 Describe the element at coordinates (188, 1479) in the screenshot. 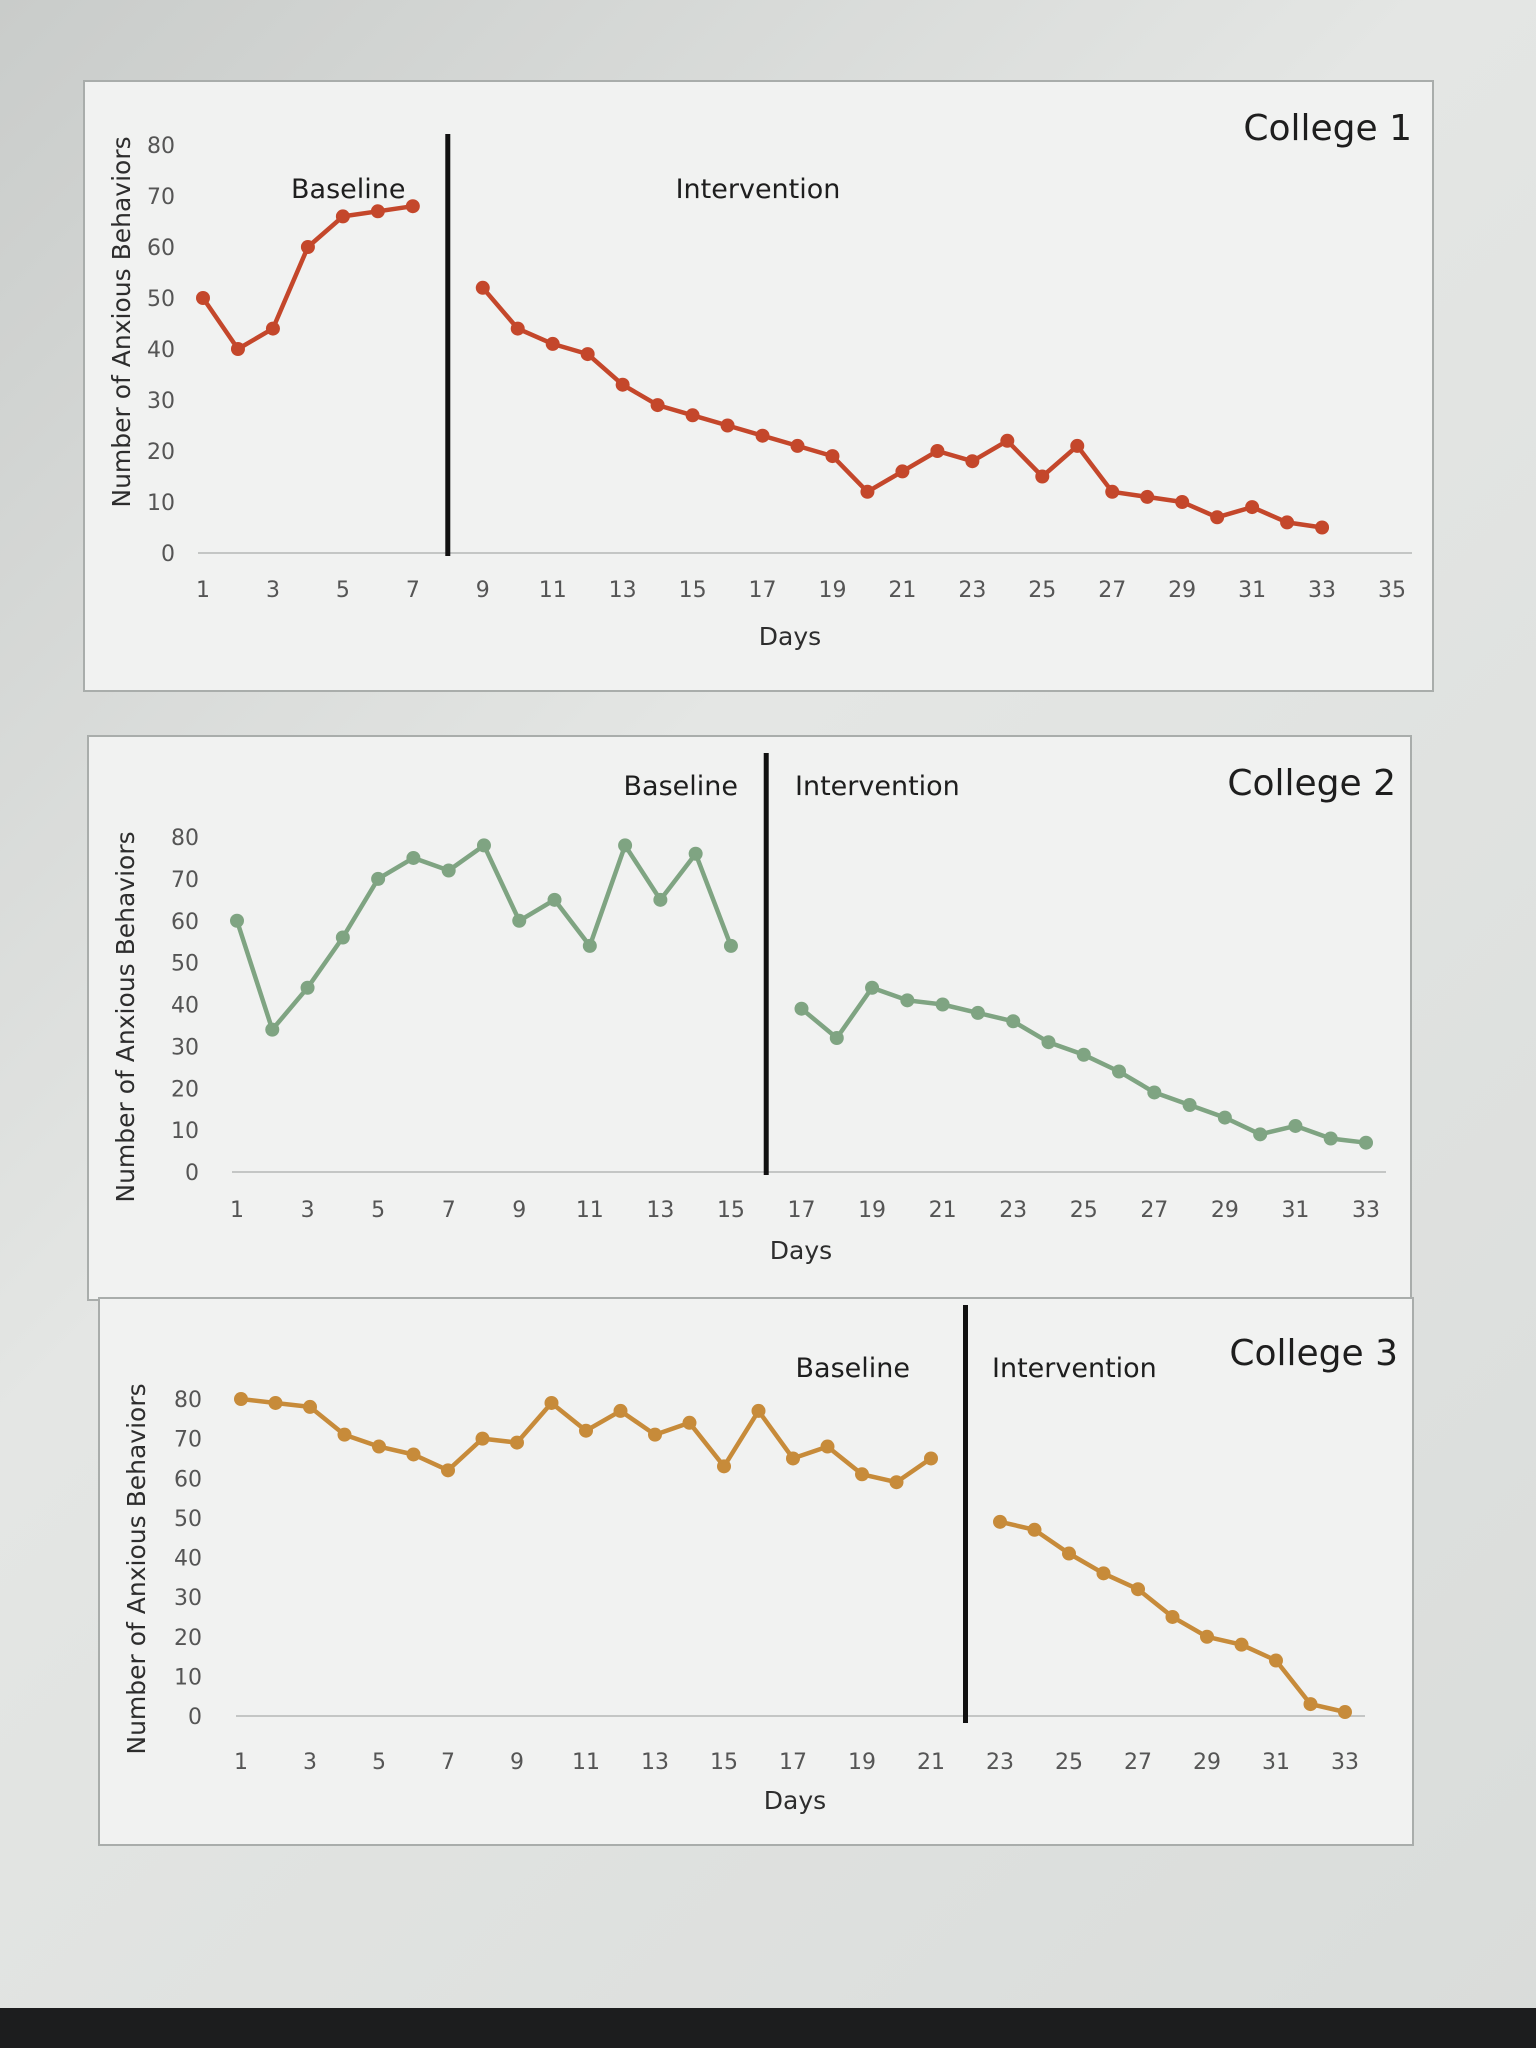

I see `y-tick-label: 60` at that location.